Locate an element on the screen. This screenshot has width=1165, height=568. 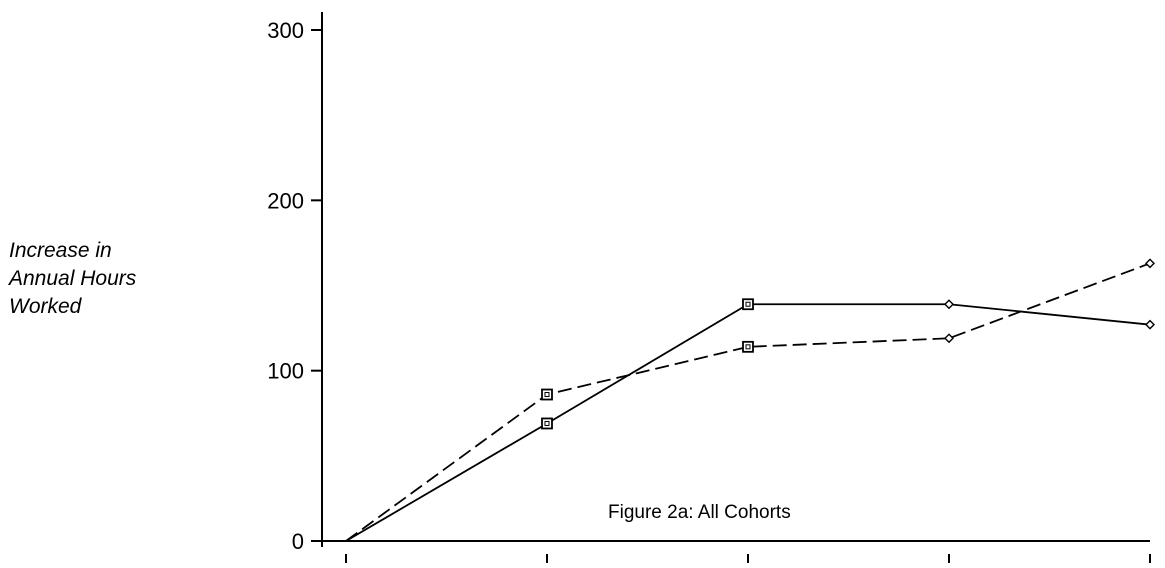
series-1-point-1-inner is located at coordinates (547, 395).